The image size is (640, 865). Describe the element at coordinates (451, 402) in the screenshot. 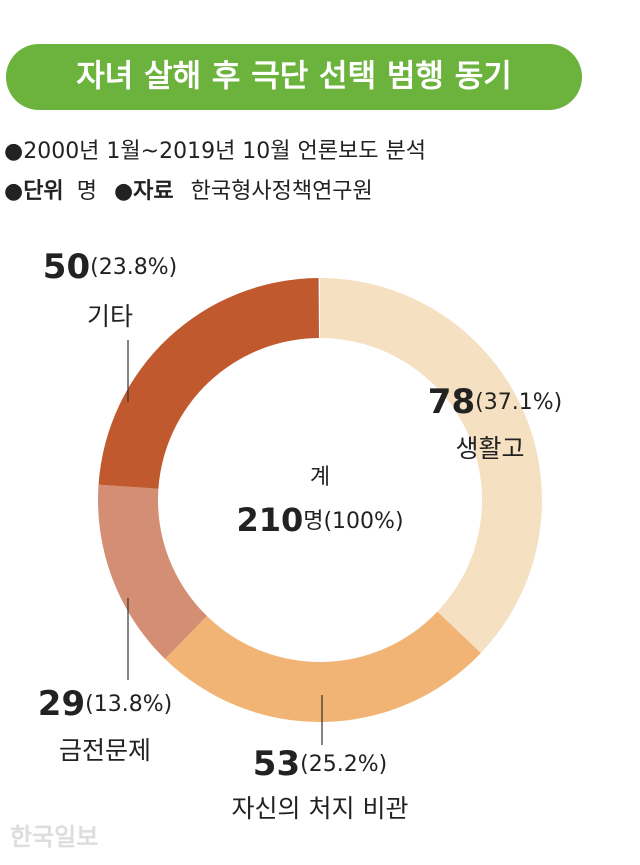

I see `value: 78` at that location.